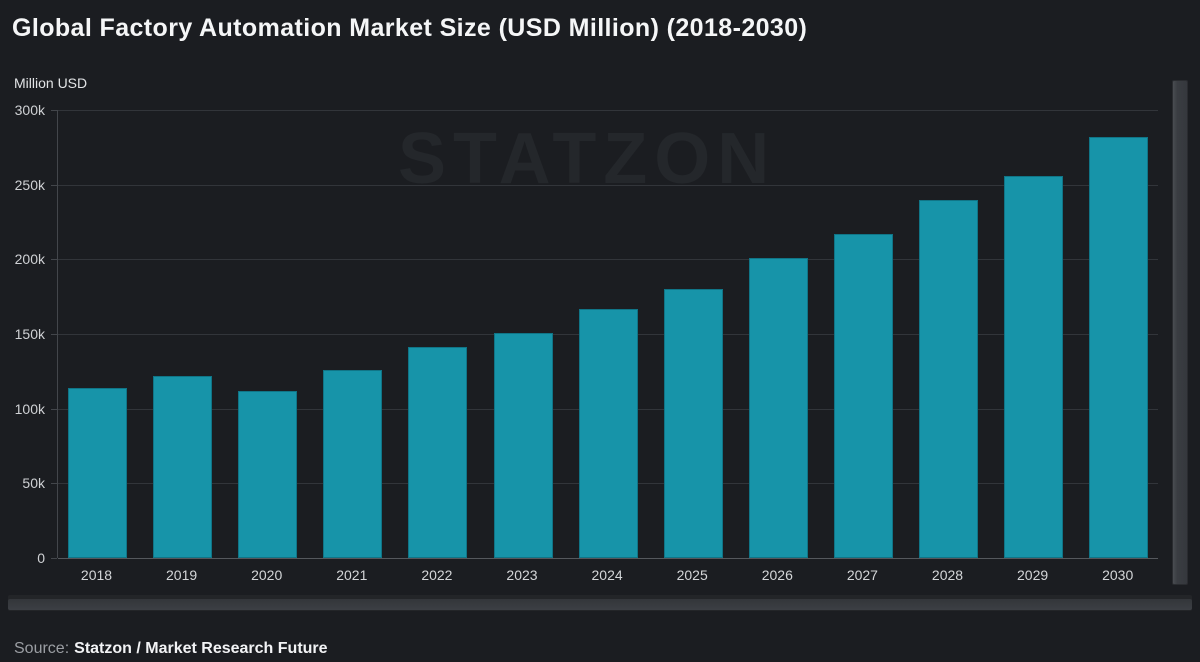 The height and width of the screenshot is (662, 1200). What do you see at coordinates (862, 575) in the screenshot?
I see `x-tick-label-2027: 2027` at bounding box center [862, 575].